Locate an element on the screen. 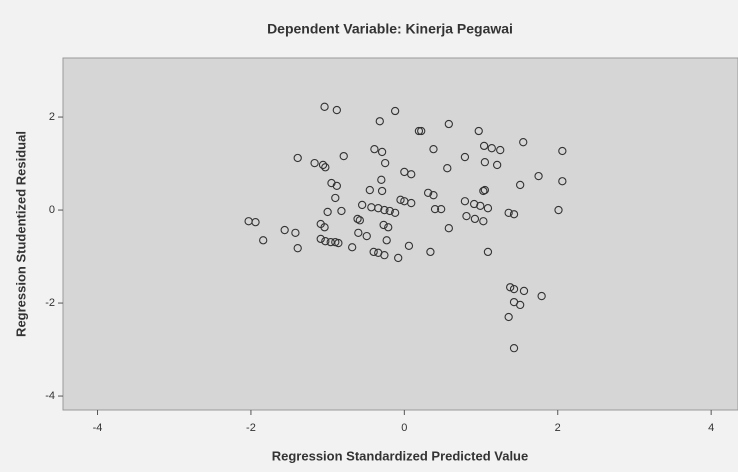  y-tick-label: 0 is located at coordinates (52, 210).